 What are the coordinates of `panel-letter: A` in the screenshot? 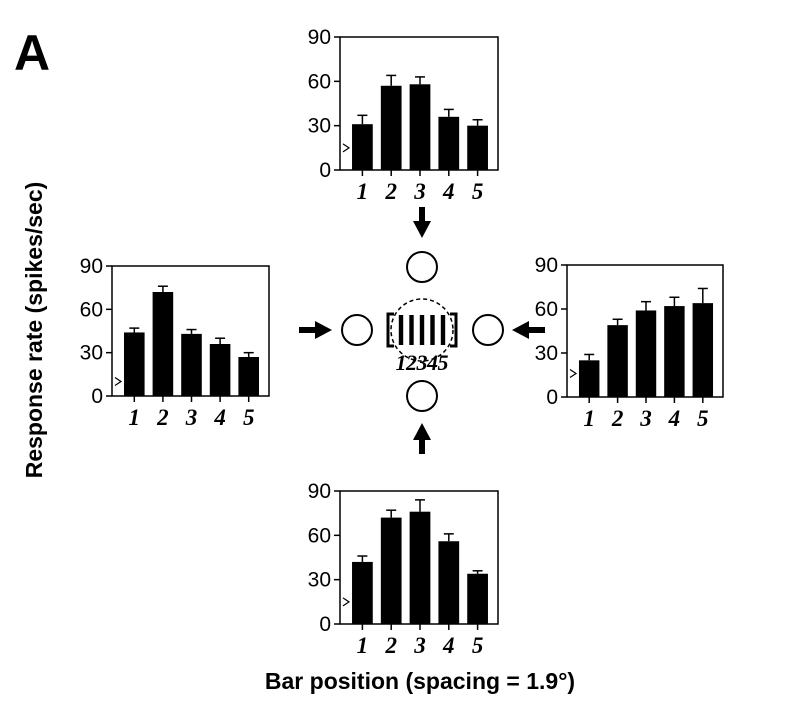 It's located at (32, 53).